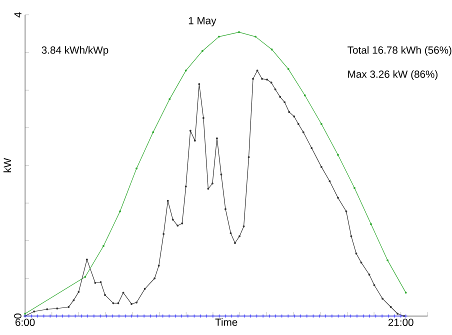 The height and width of the screenshot is (335, 452). Describe the element at coordinates (25, 322) in the screenshot. I see `x-tick-label: 6:00` at that location.